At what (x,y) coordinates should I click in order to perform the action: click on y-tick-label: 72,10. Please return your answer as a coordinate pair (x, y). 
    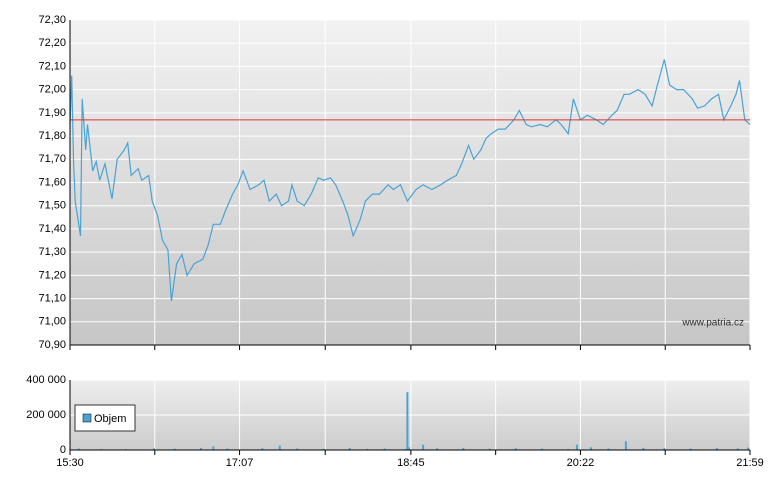
    Looking at the image, I should click on (52, 66).